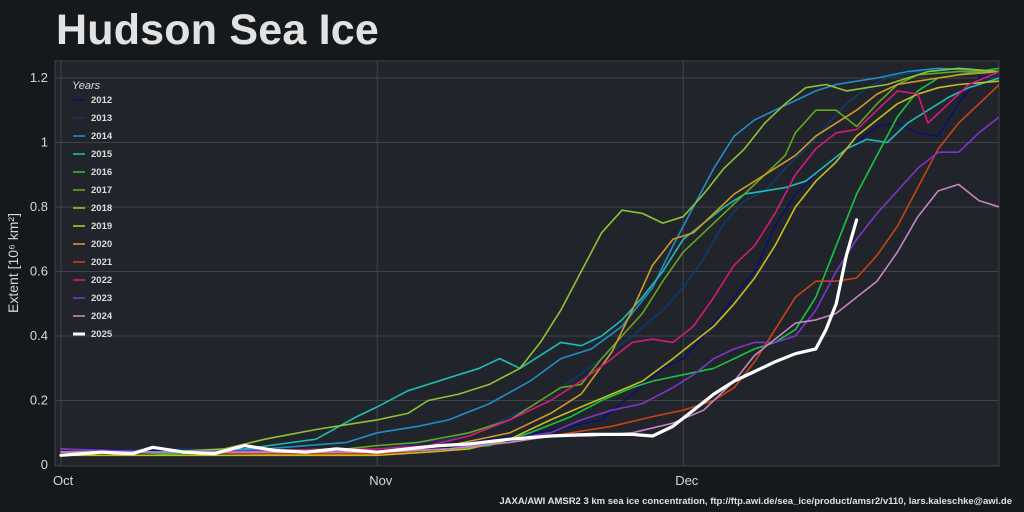  What do you see at coordinates (39, 206) in the screenshot?
I see `y-tick-label: 0.8` at bounding box center [39, 206].